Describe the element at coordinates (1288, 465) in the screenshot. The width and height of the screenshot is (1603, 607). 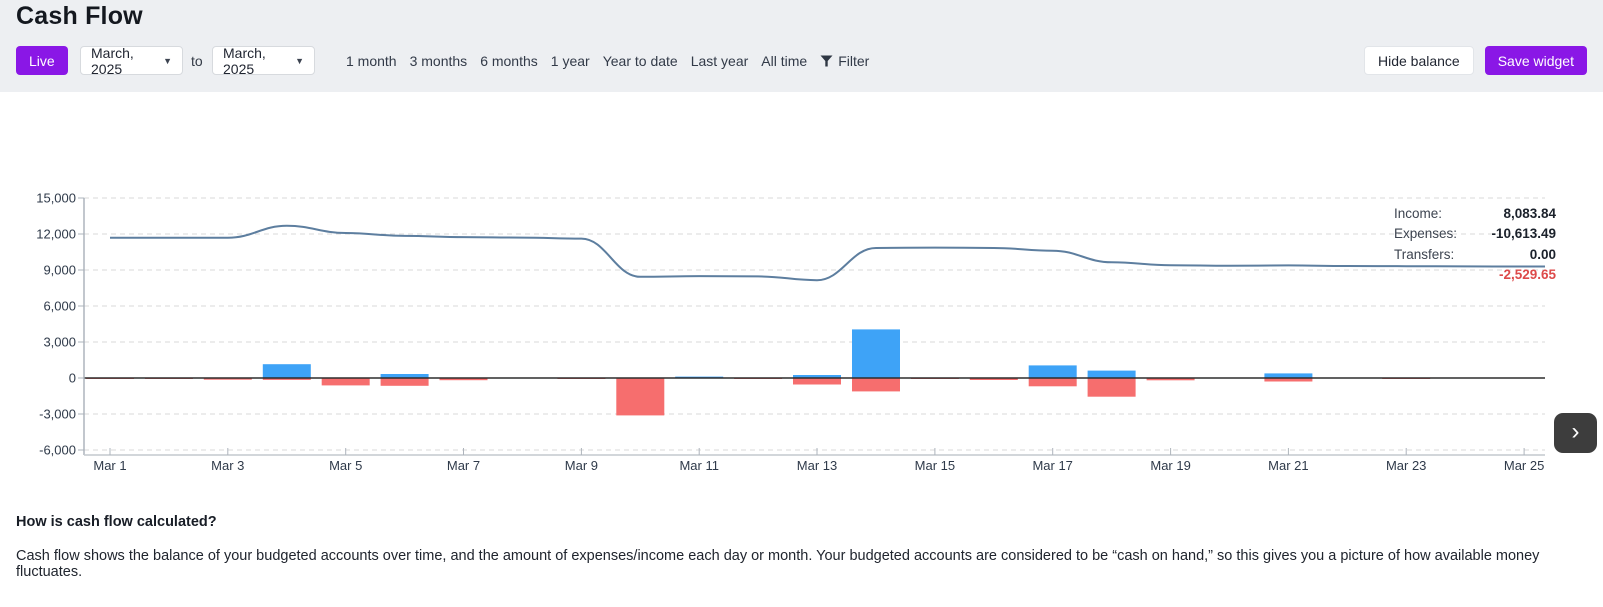
I see `x-tick-label: Mar 21` at that location.